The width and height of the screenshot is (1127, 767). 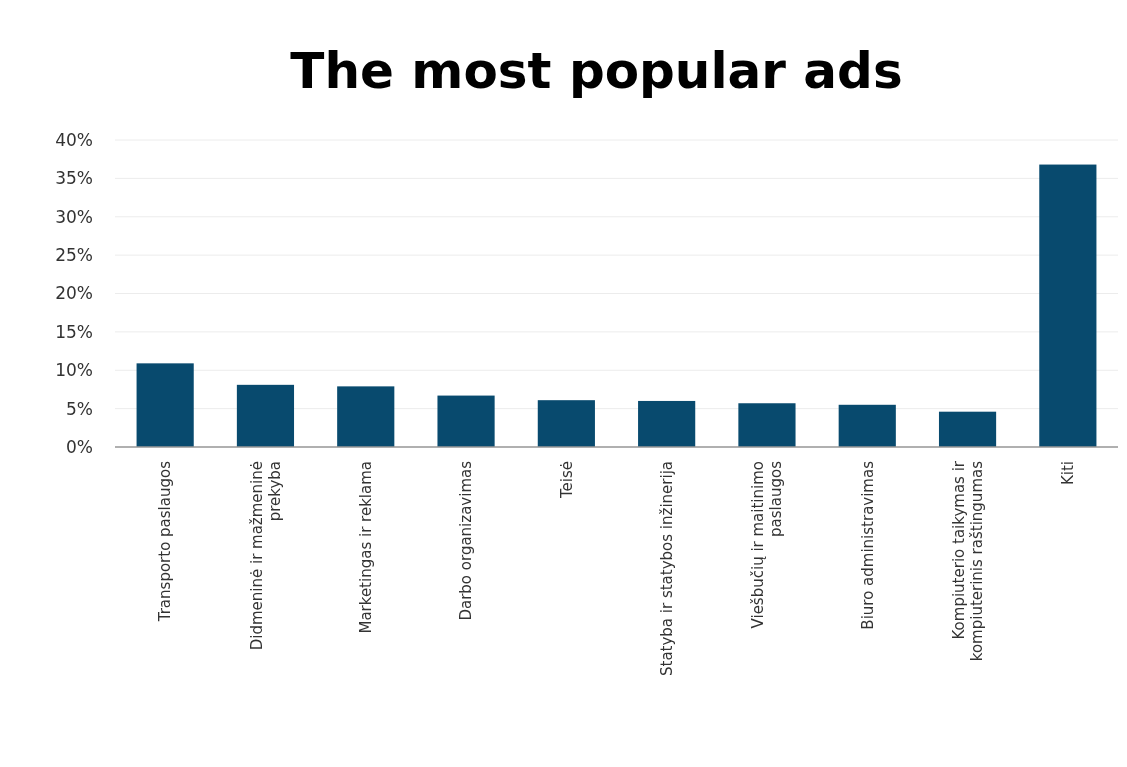 I want to click on x-tick-label: Didmeninė ir mažmeninė prekyba, so click(x=265, y=556).